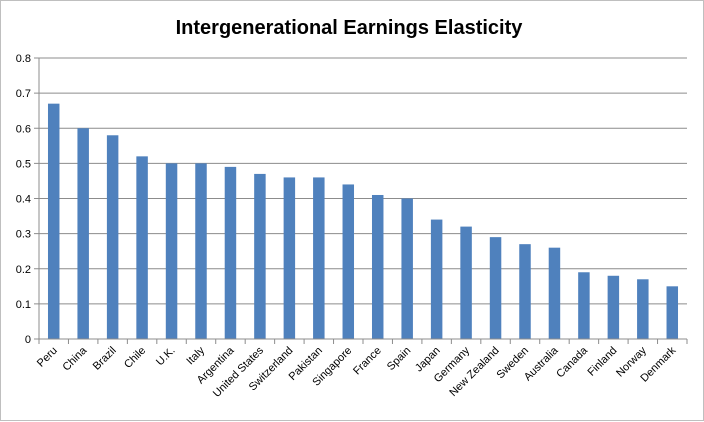 The height and width of the screenshot is (422, 704). I want to click on y-tick-label: 0.7, so click(23, 94).